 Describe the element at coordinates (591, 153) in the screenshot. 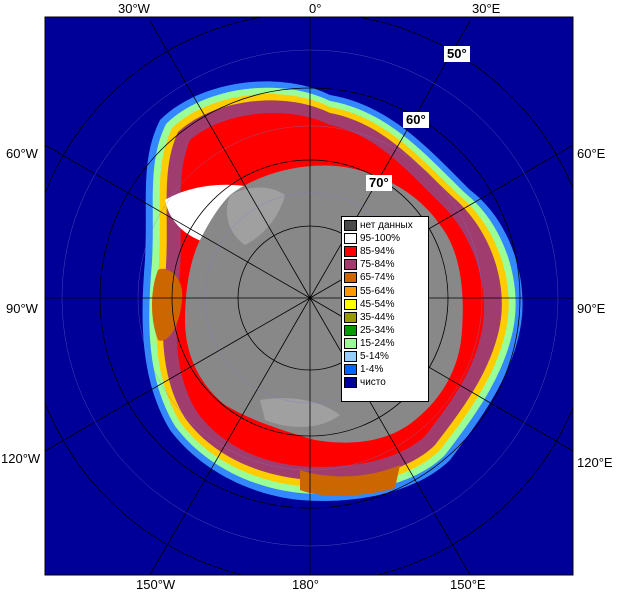

I see `meridian-label-60e: 60°E` at that location.